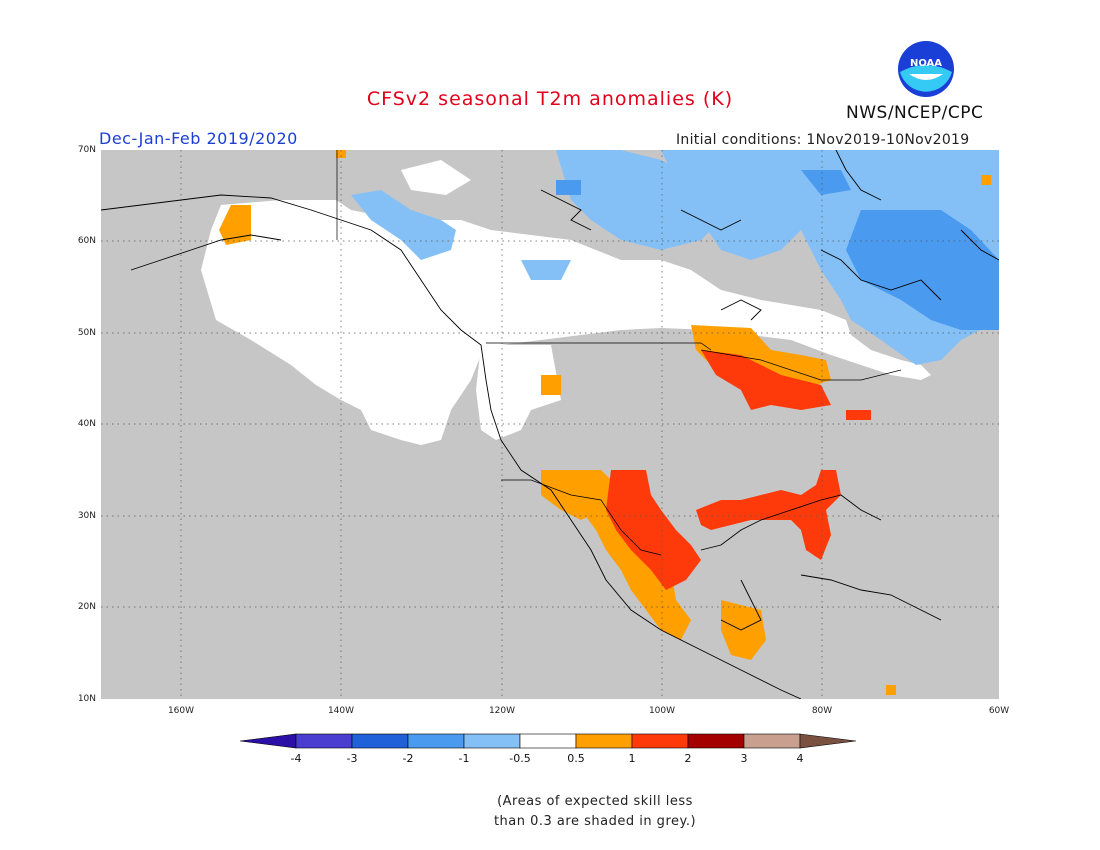  I want to click on colorbar-tick-label: -1, so click(464, 758).